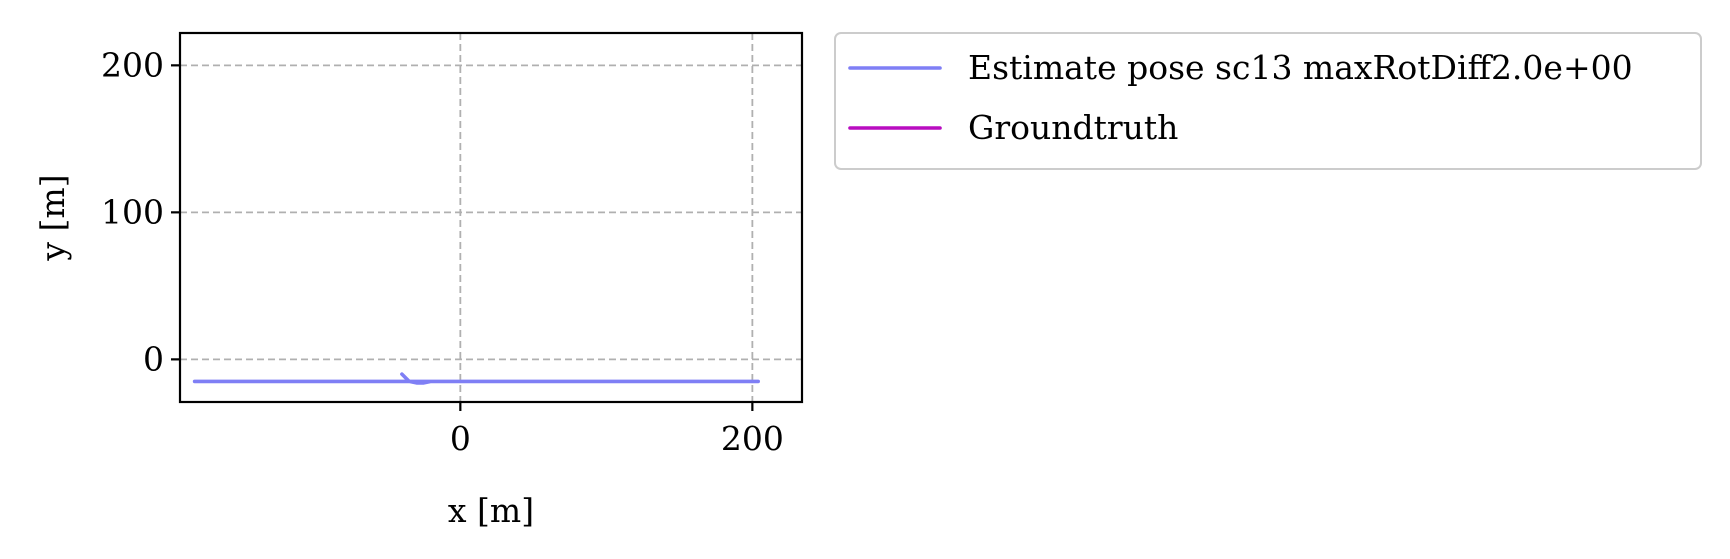  Describe the element at coordinates (132, 211) in the screenshot. I see `y-tick-label-1: 100` at that location.